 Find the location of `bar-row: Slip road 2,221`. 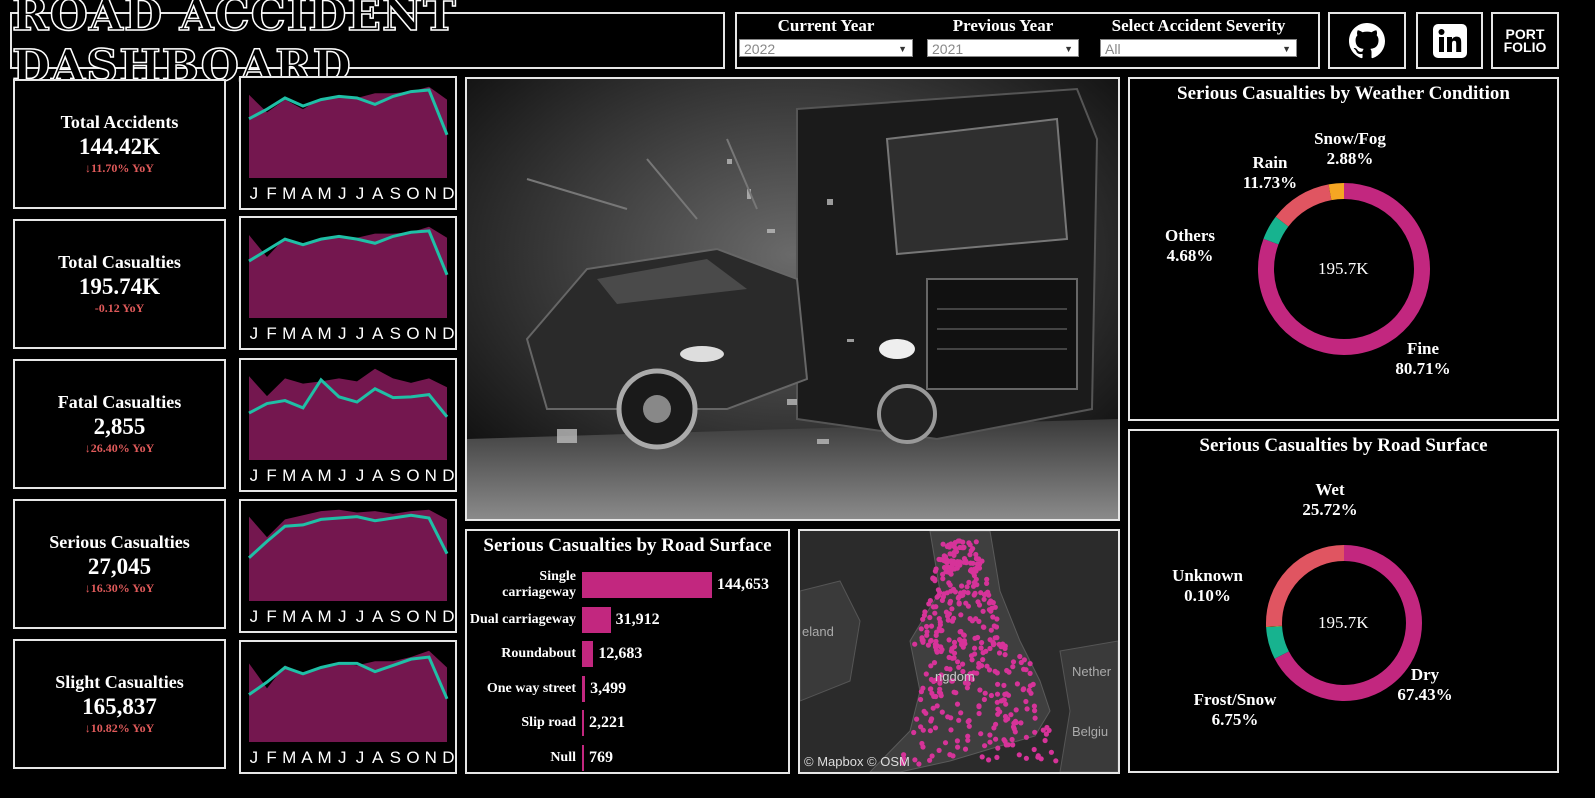

bar-row: Slip road 2,221 is located at coordinates (546, 723).